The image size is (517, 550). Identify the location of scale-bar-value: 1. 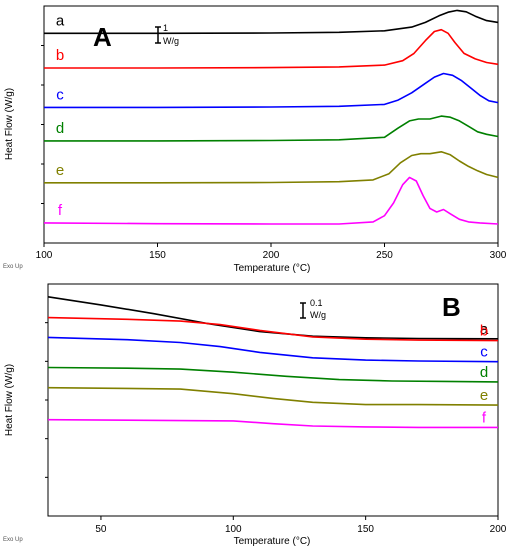
(165, 28).